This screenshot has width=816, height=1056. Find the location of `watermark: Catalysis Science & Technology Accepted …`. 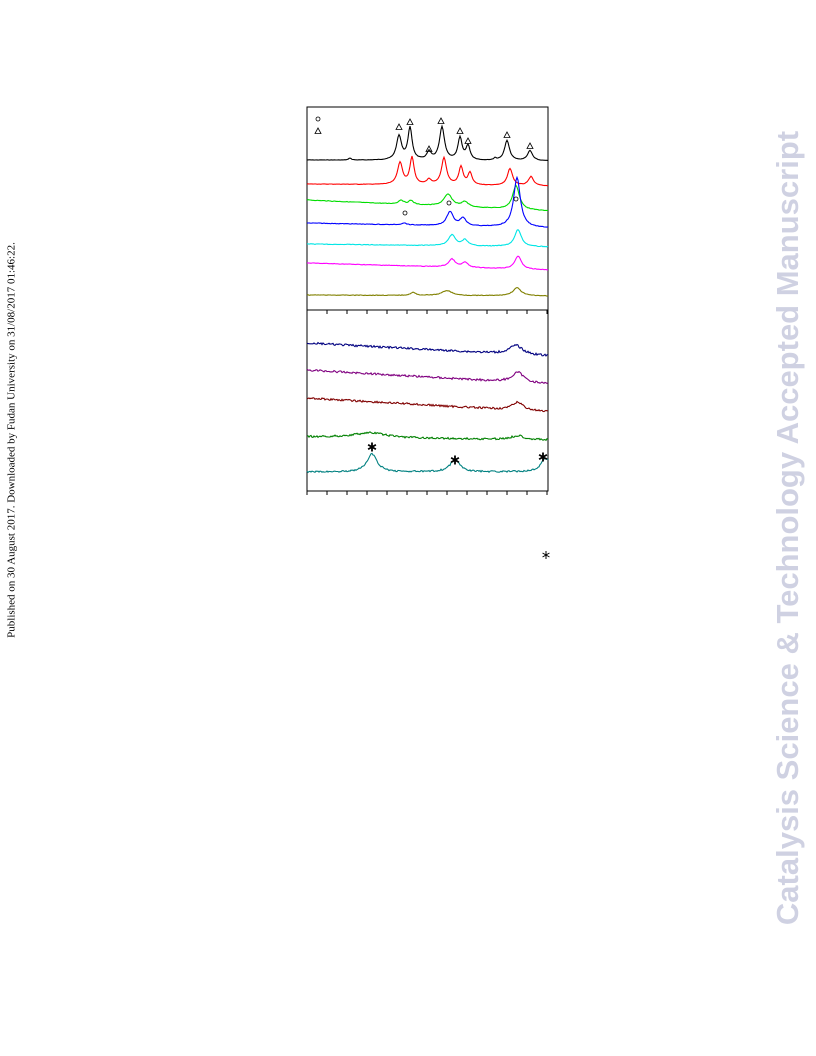

watermark: Catalysis Science & Technology Accepted … is located at coordinates (787, 528).